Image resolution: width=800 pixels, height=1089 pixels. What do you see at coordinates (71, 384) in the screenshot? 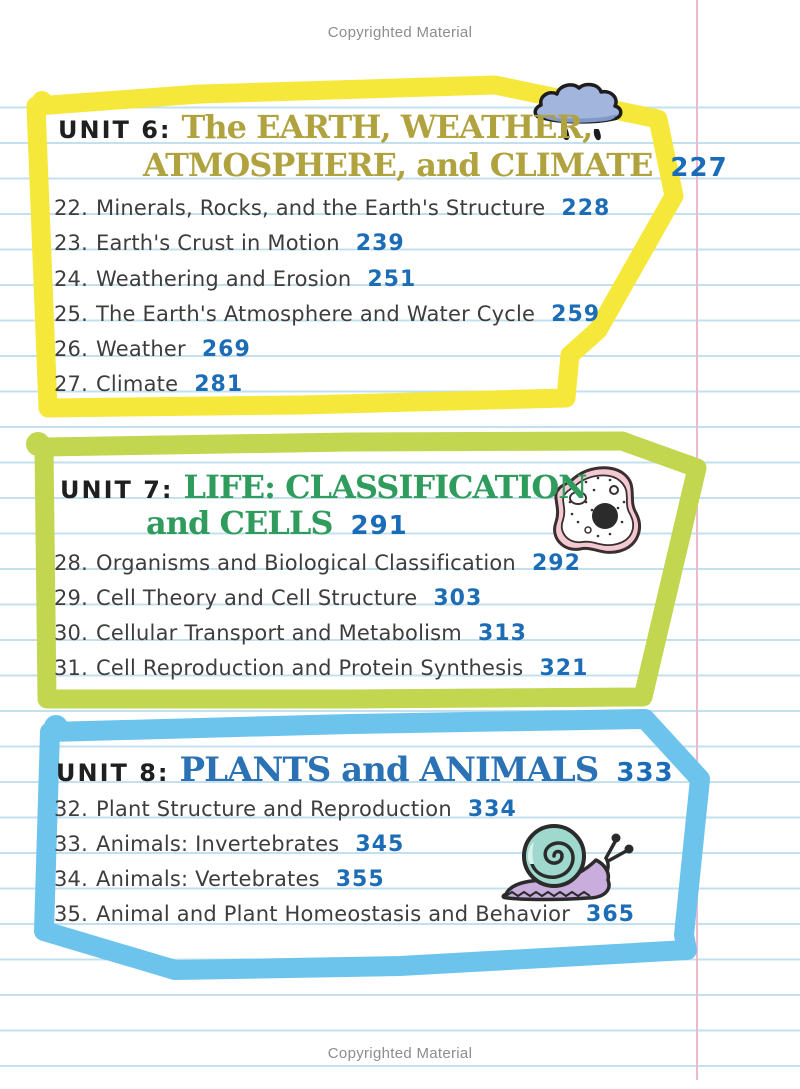
I see `chapter-number: 27.` at bounding box center [71, 384].